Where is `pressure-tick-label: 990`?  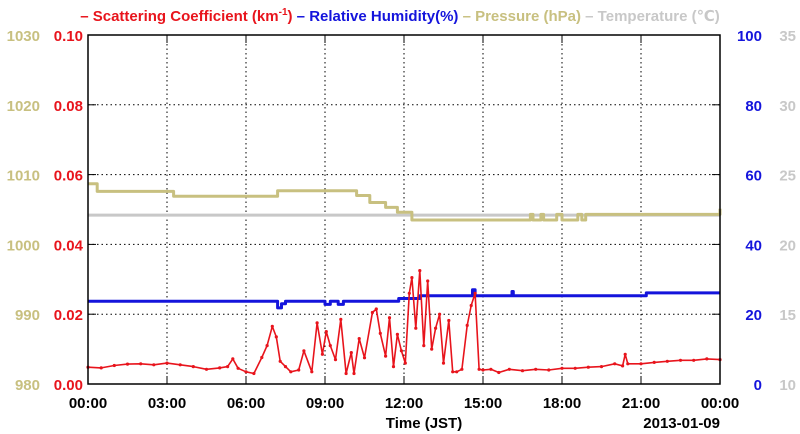
pressure-tick-label: 990 is located at coordinates (27, 315).